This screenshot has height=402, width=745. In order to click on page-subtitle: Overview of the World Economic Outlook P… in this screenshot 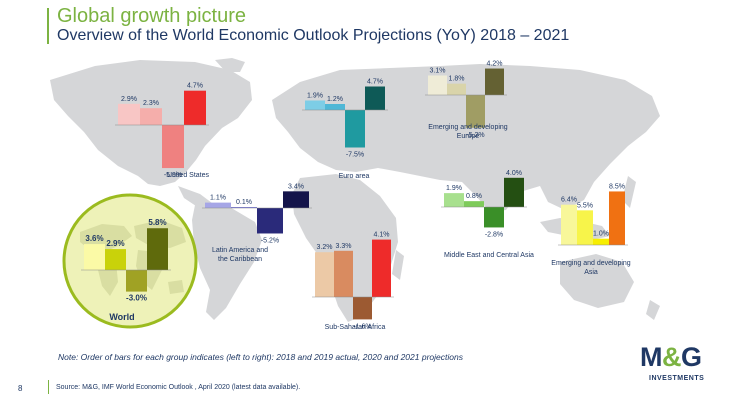, I will do `click(313, 35)`.